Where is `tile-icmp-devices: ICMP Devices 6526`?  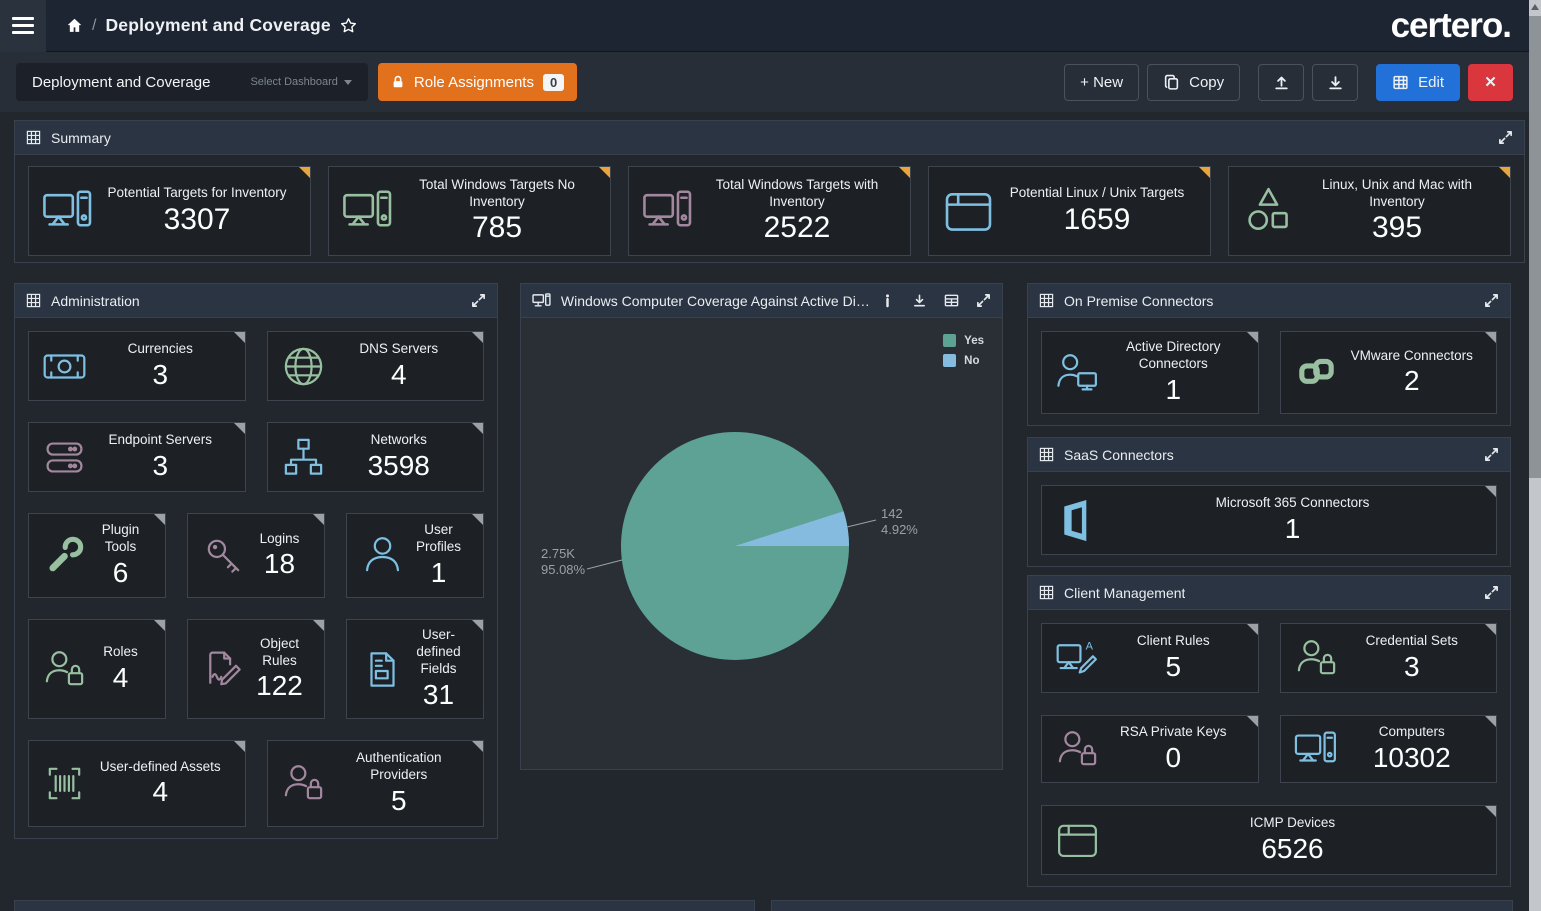
tile-icmp-devices: ICMP Devices 6526 is located at coordinates (1269, 840).